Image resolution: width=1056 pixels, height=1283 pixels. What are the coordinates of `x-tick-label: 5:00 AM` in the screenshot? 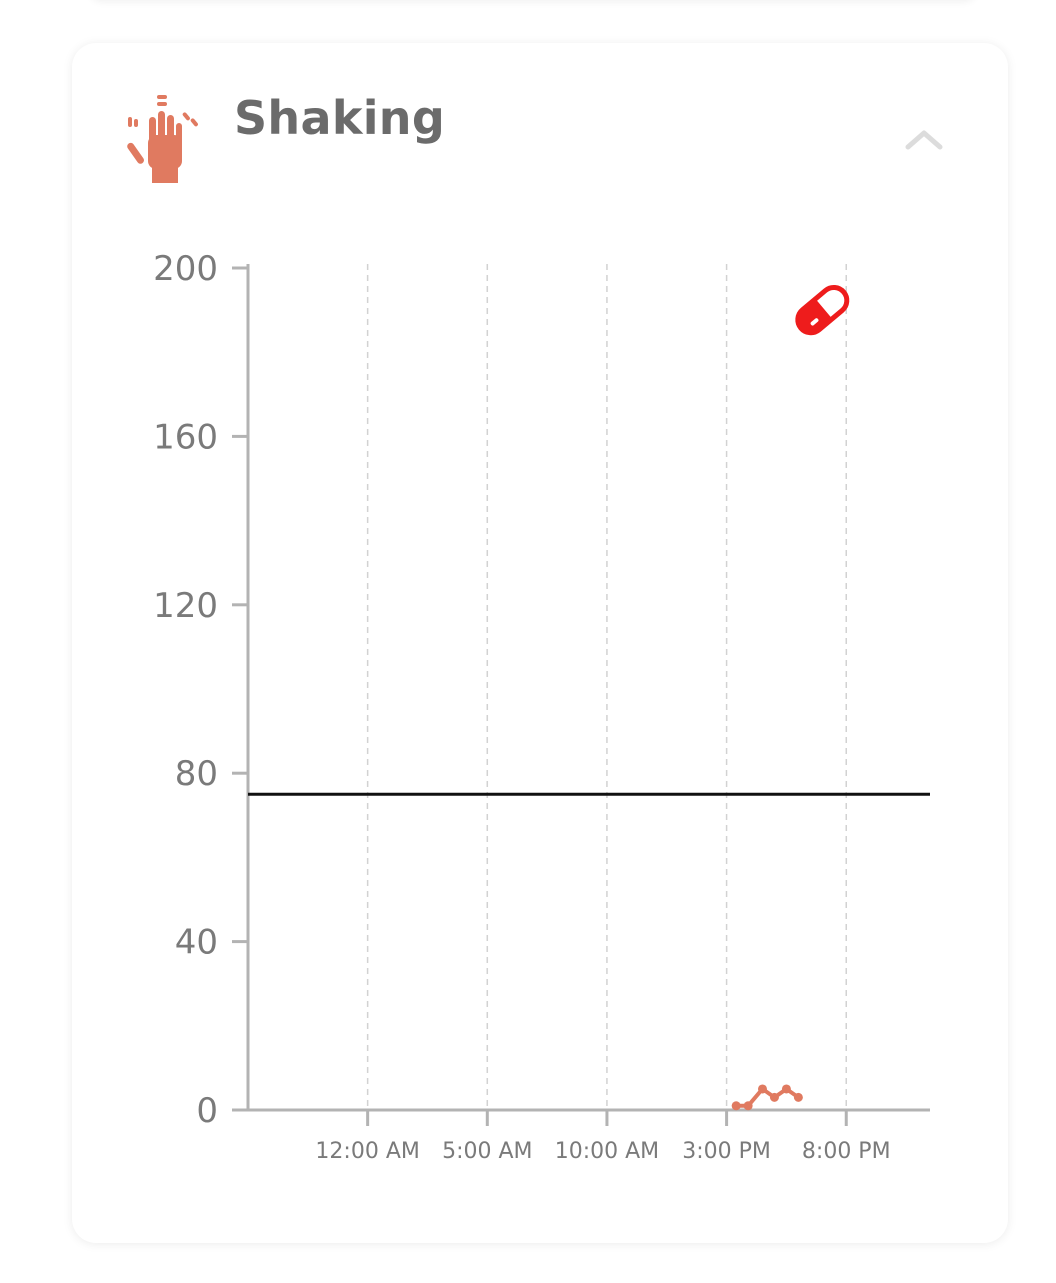 It's located at (487, 1151).